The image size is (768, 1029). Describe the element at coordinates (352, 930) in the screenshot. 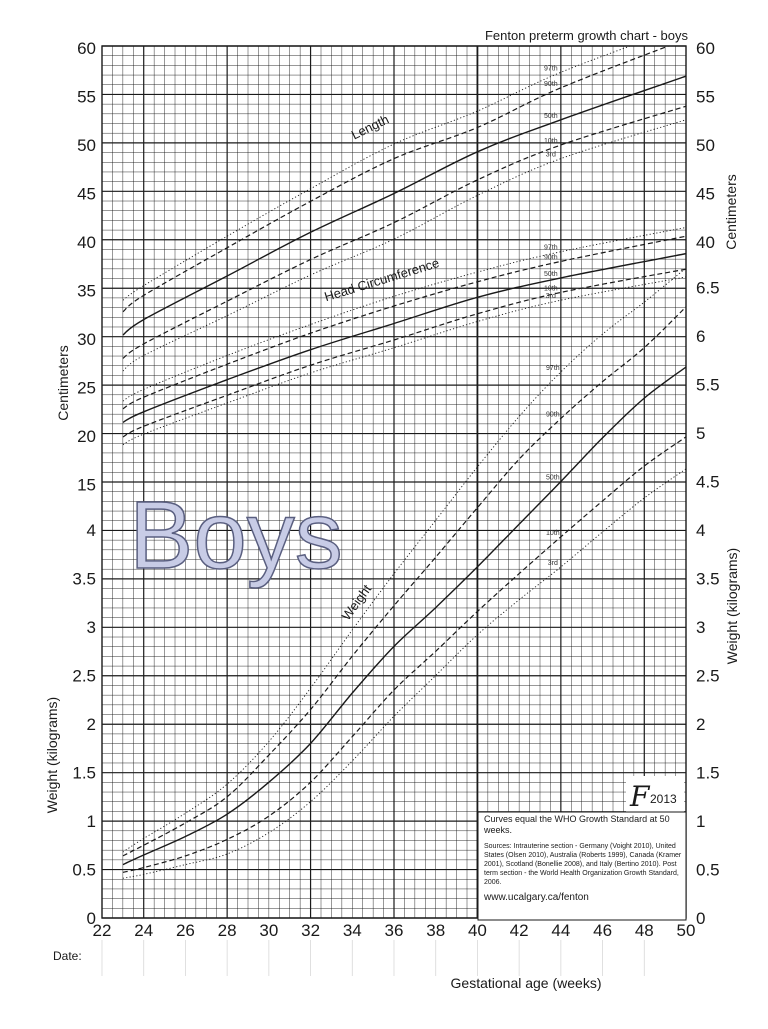

I see `x-tick-label: 34` at that location.